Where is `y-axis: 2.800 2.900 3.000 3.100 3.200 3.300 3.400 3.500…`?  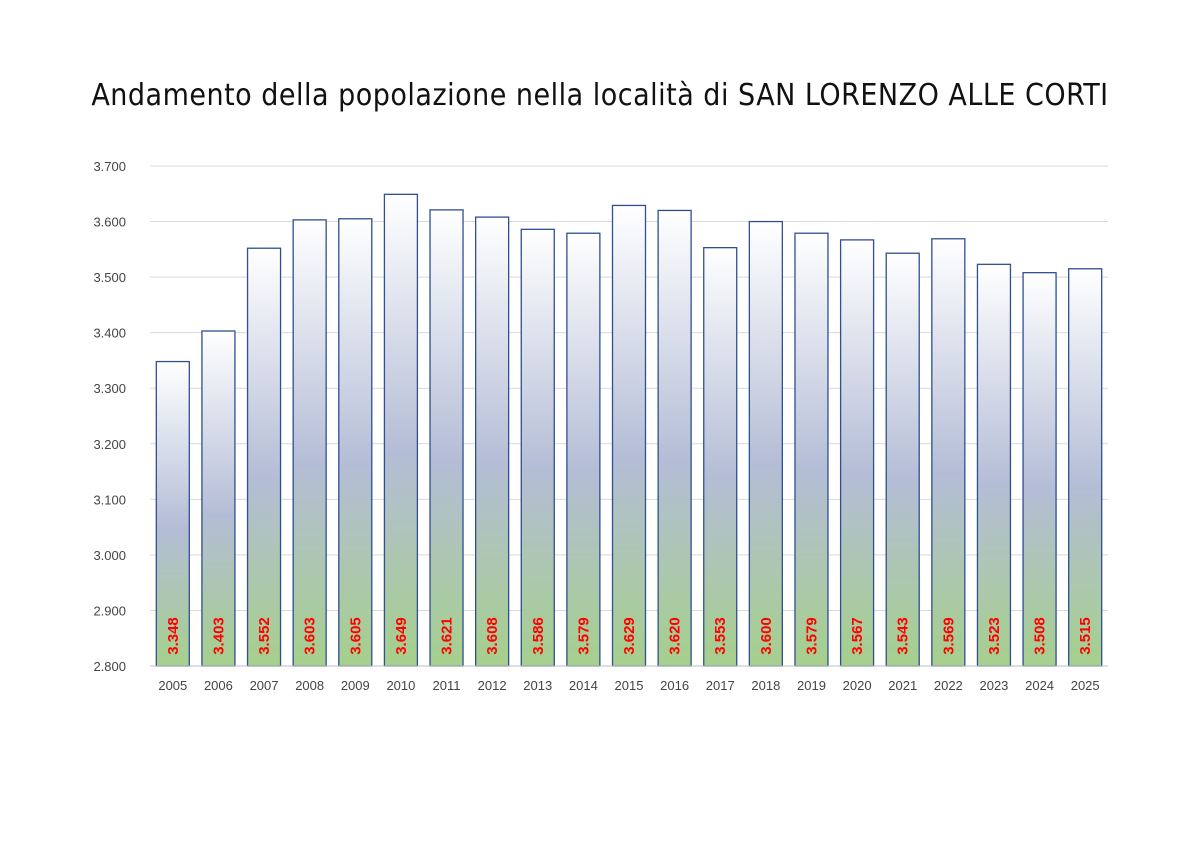 y-axis: 2.800 2.900 3.000 3.100 3.200 3.300 3.400 3.500… is located at coordinates (109, 416).